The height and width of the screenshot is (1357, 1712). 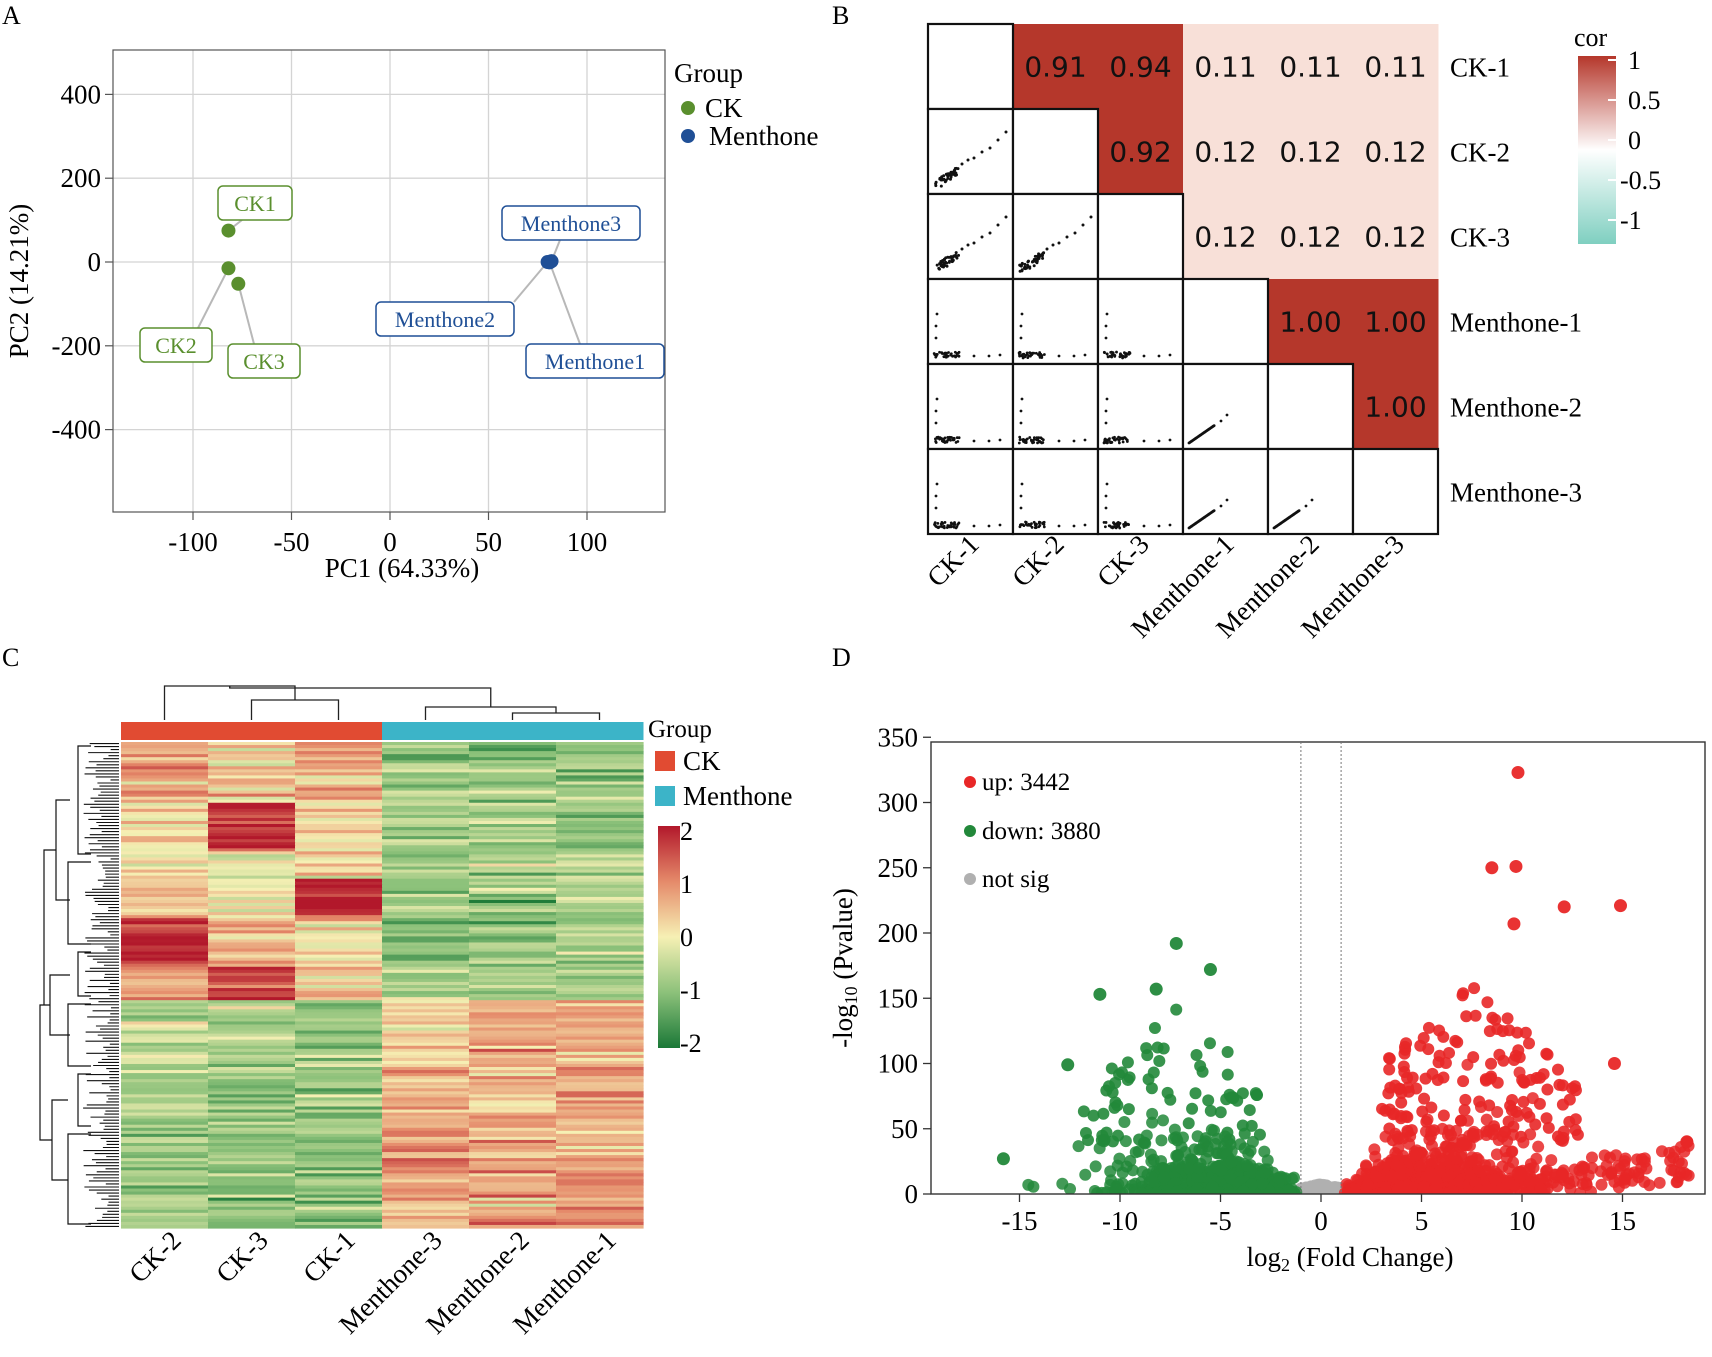 I want to click on heatmap-legend: Group CK Menthone 210-1-2, so click(x=720, y=887).